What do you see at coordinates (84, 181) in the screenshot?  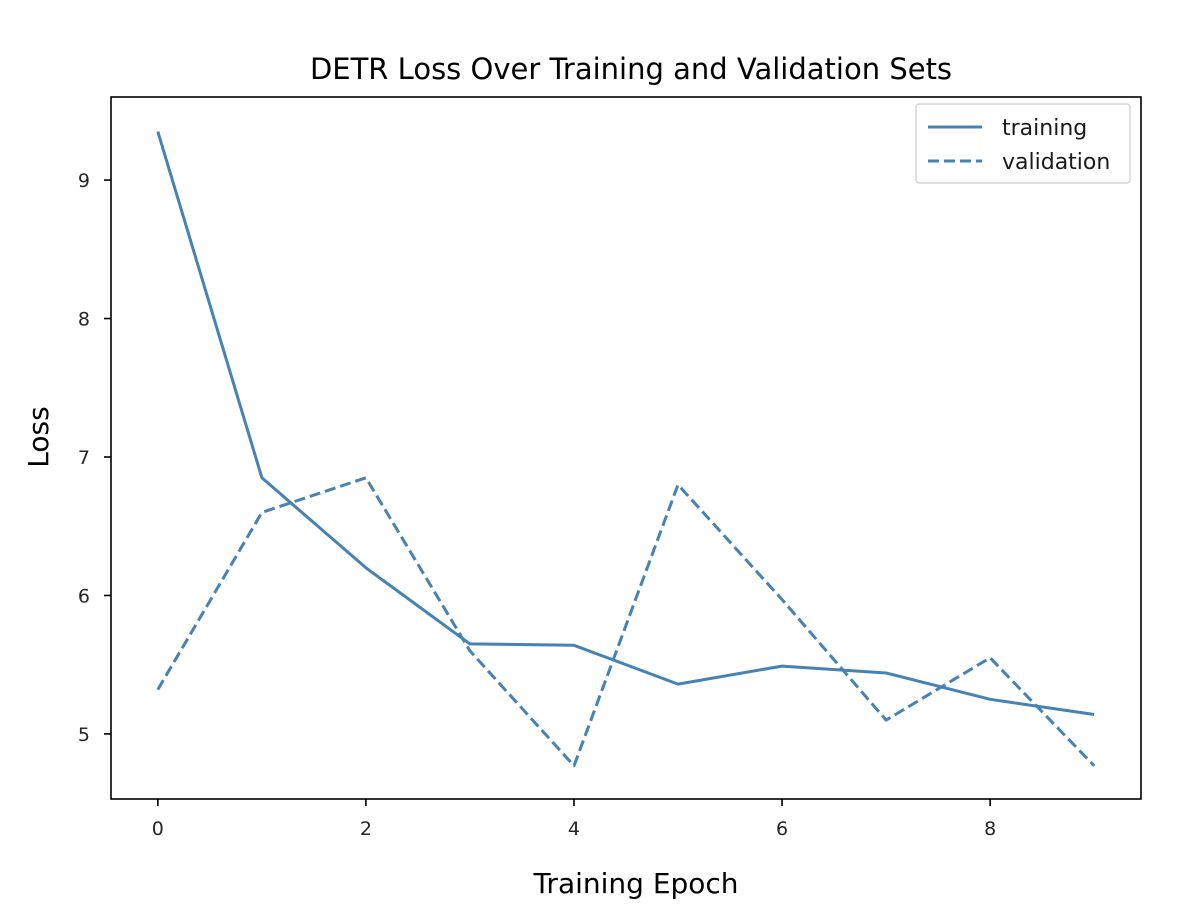 I see `y-tick-label: 9` at bounding box center [84, 181].